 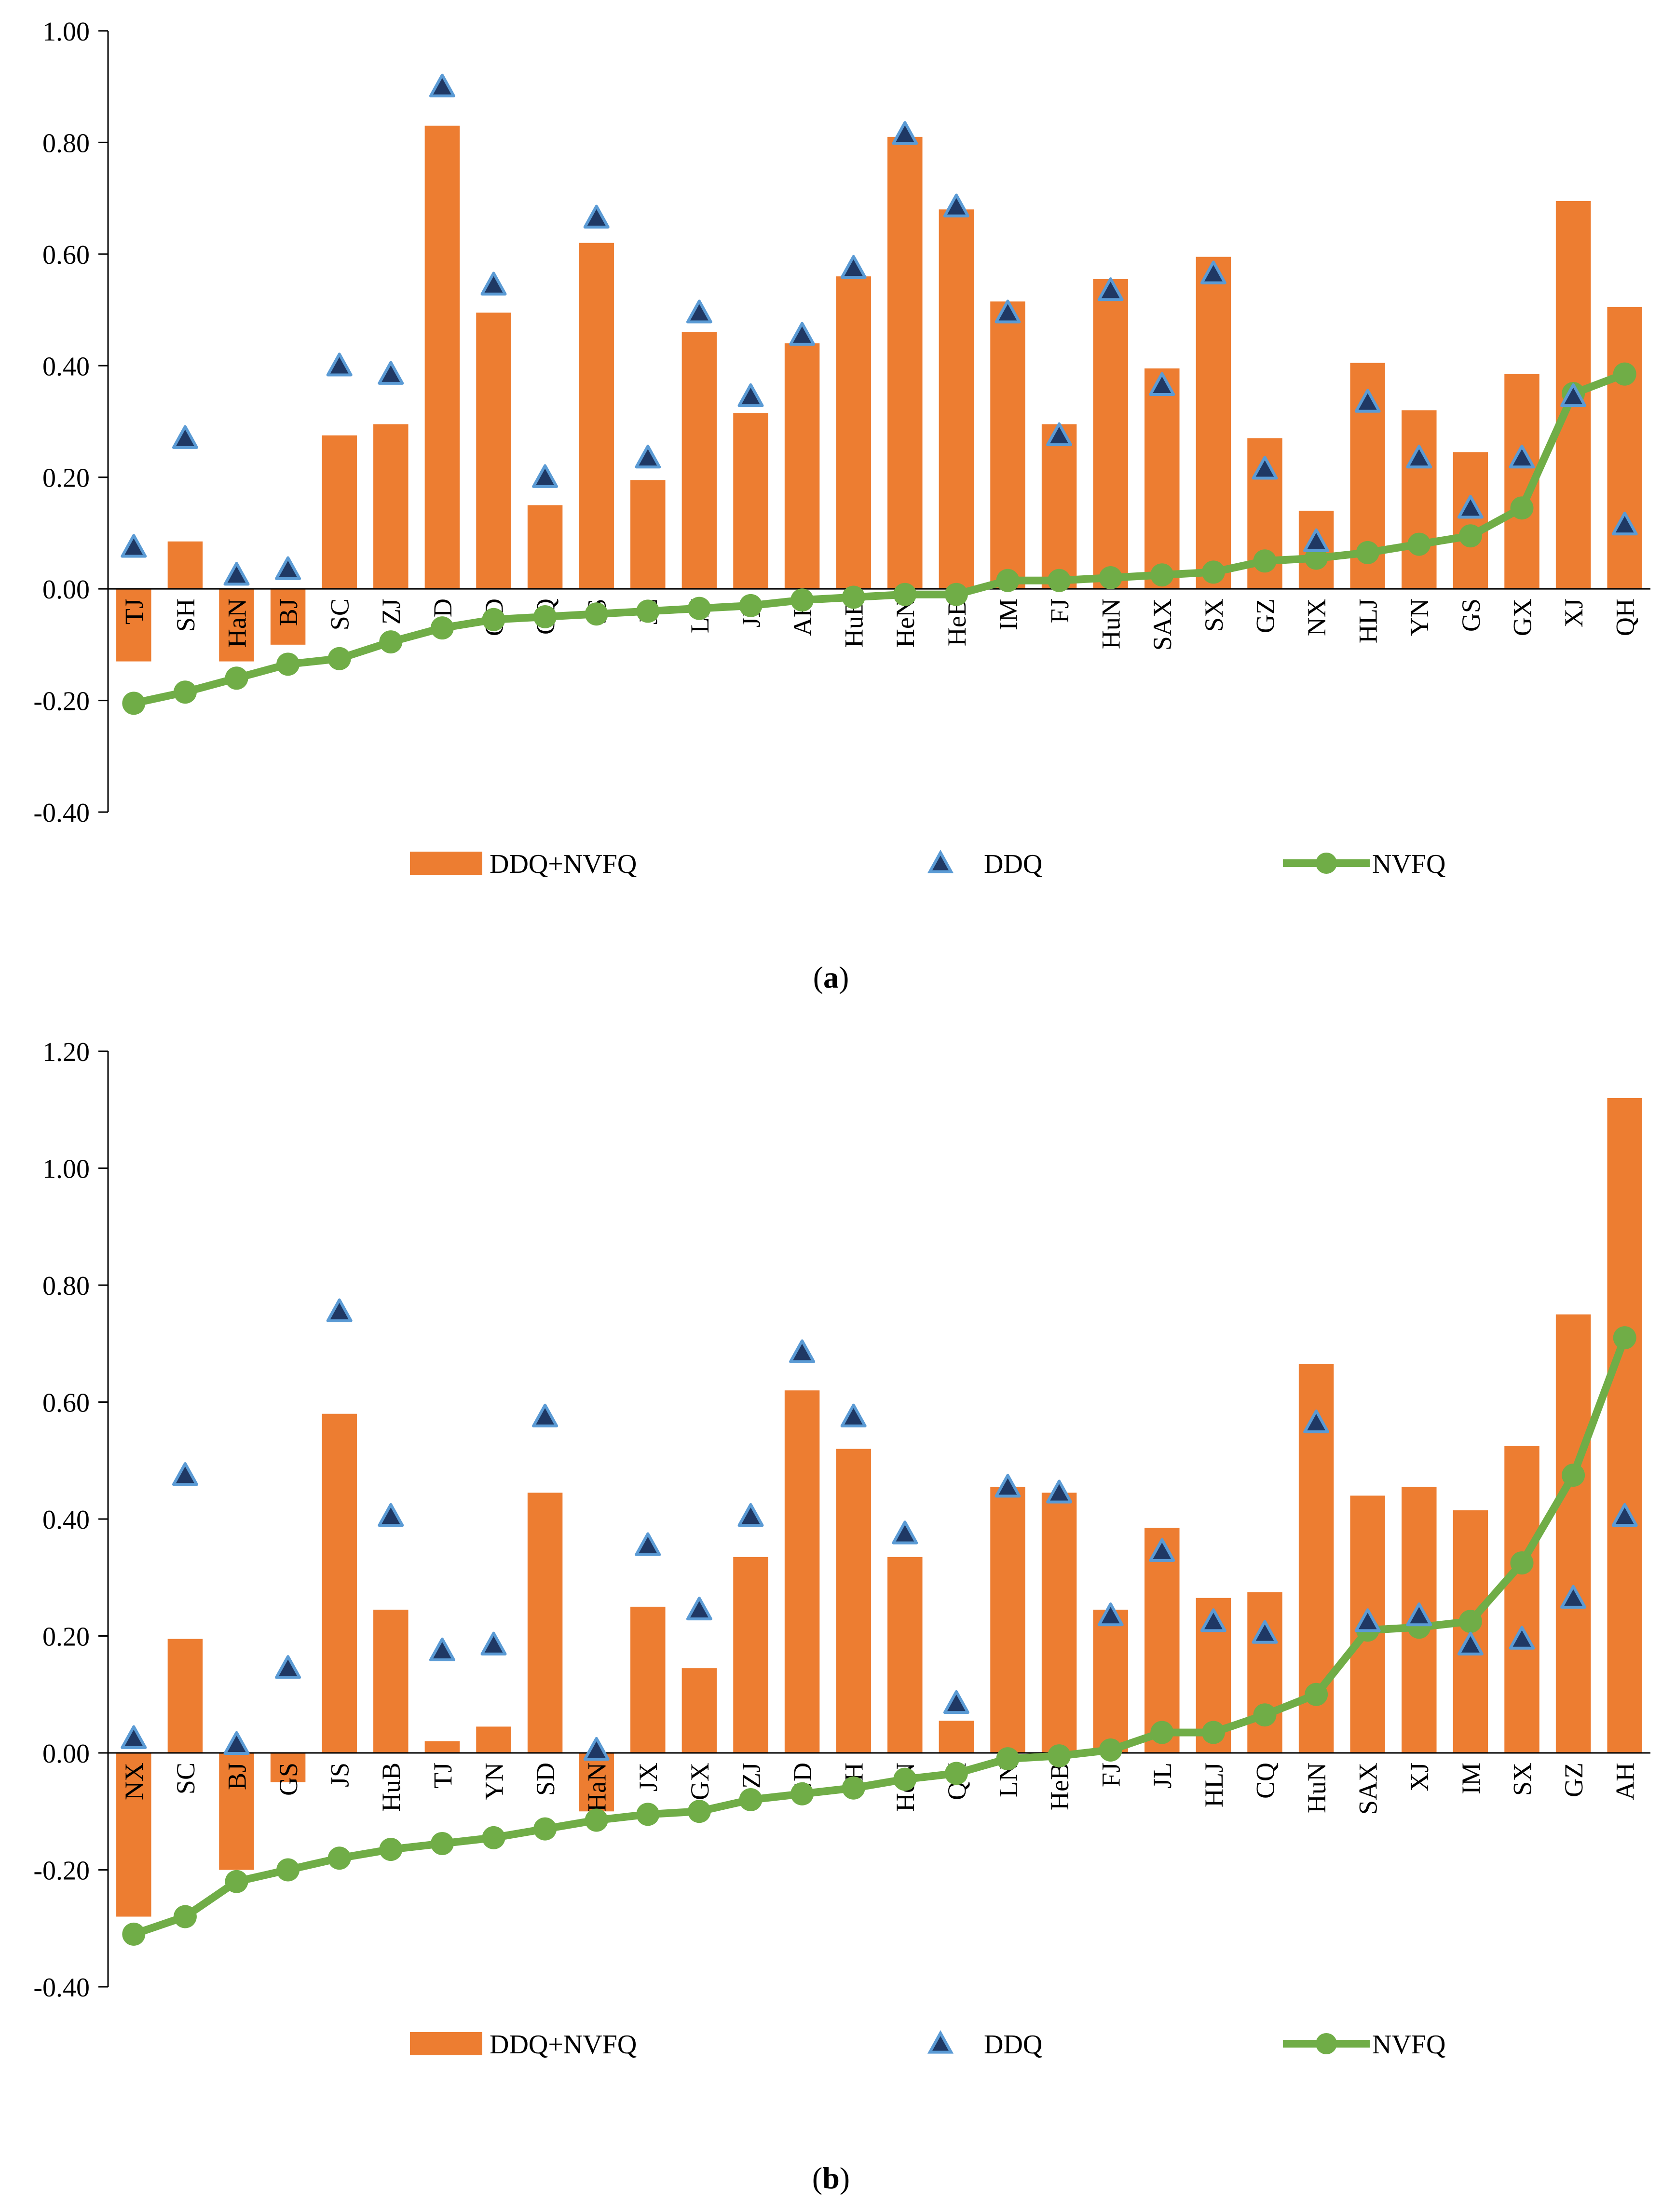 I want to click on chart-b-y-tick-label: 1.20, so click(x=66, y=1052).